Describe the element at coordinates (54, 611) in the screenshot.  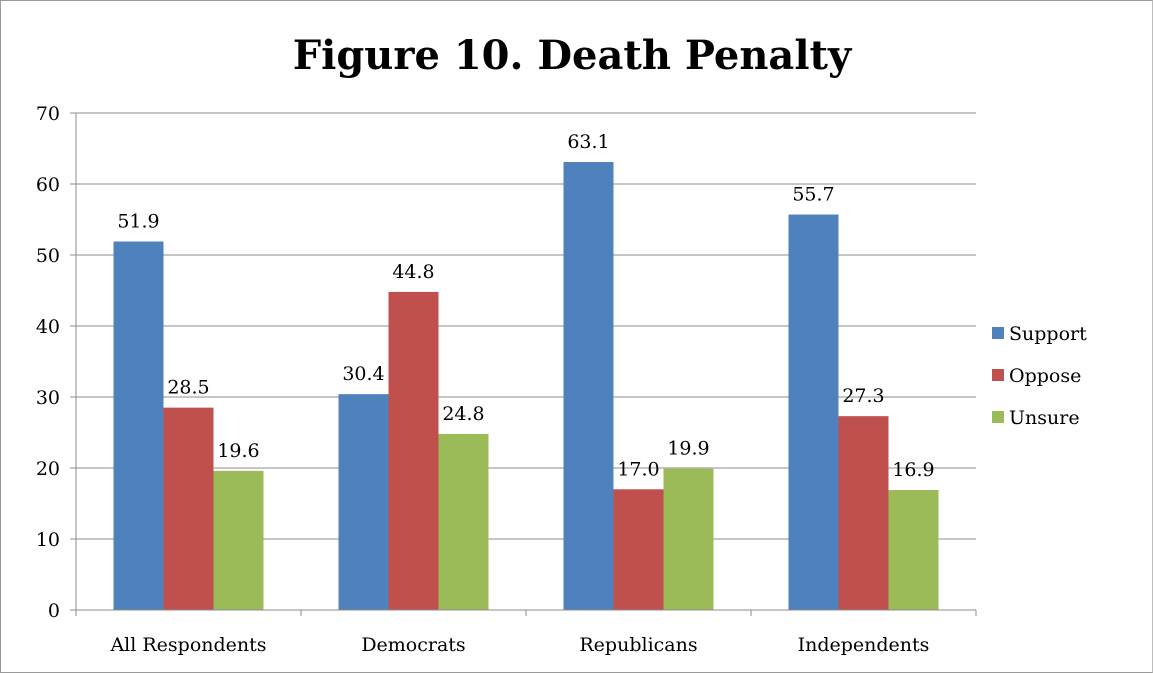
I see `y-tick-label: 0` at that location.